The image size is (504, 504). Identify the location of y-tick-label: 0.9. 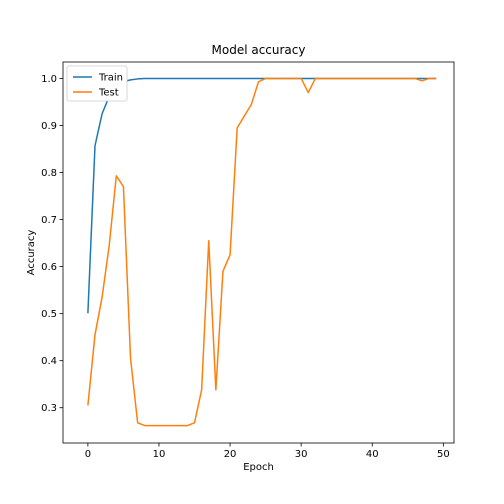
(49, 126).